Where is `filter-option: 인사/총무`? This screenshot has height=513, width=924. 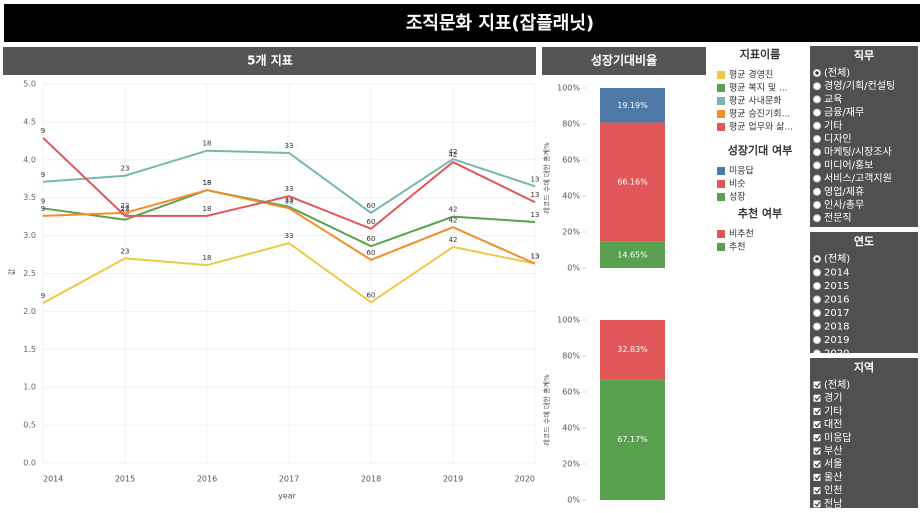 filter-option: 인사/총무 is located at coordinates (844, 205).